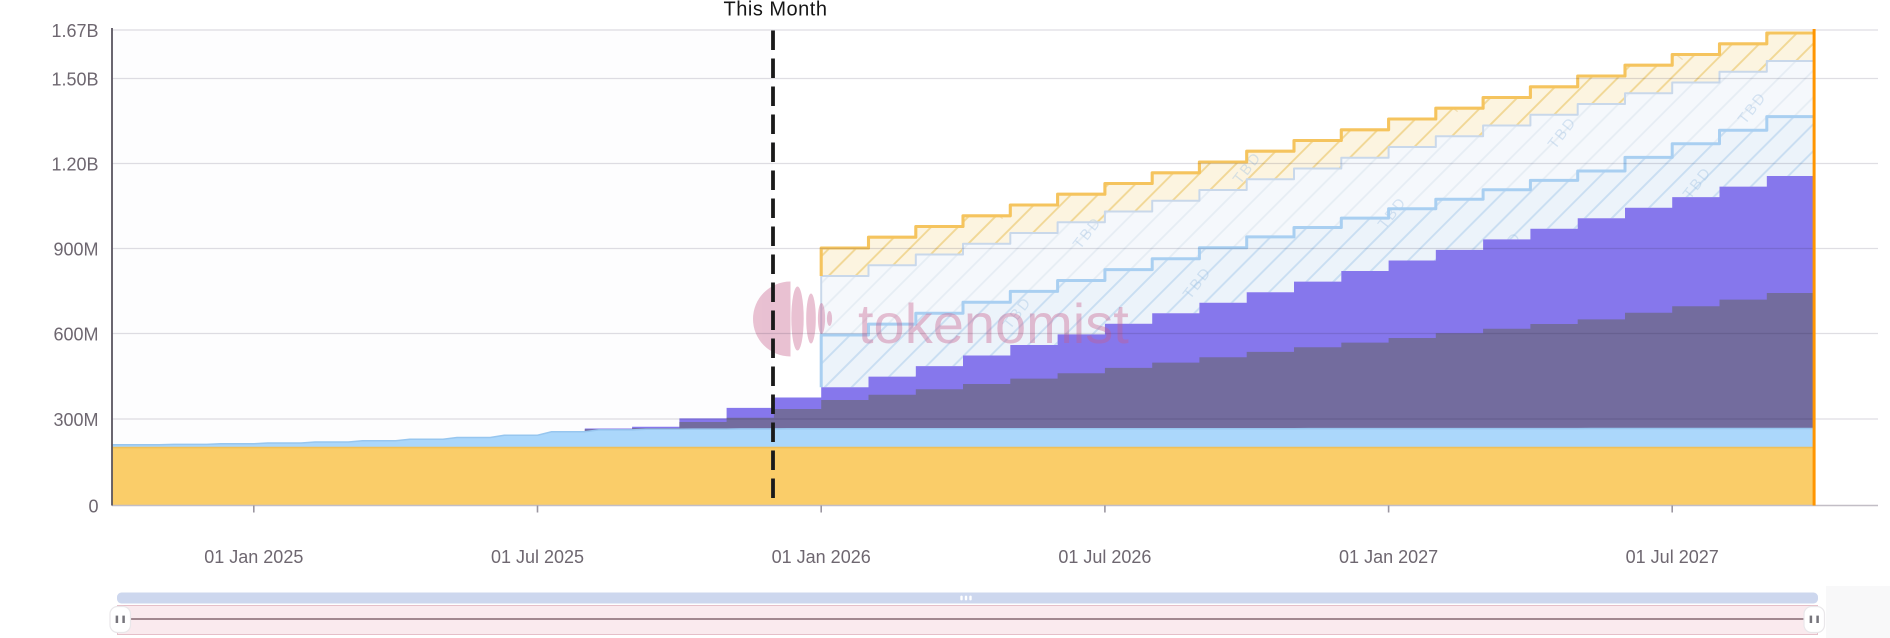 This screenshot has height=638, width=1890. Describe the element at coordinates (74, 31) in the screenshot. I see `svg-text: 1.67B` at that location.